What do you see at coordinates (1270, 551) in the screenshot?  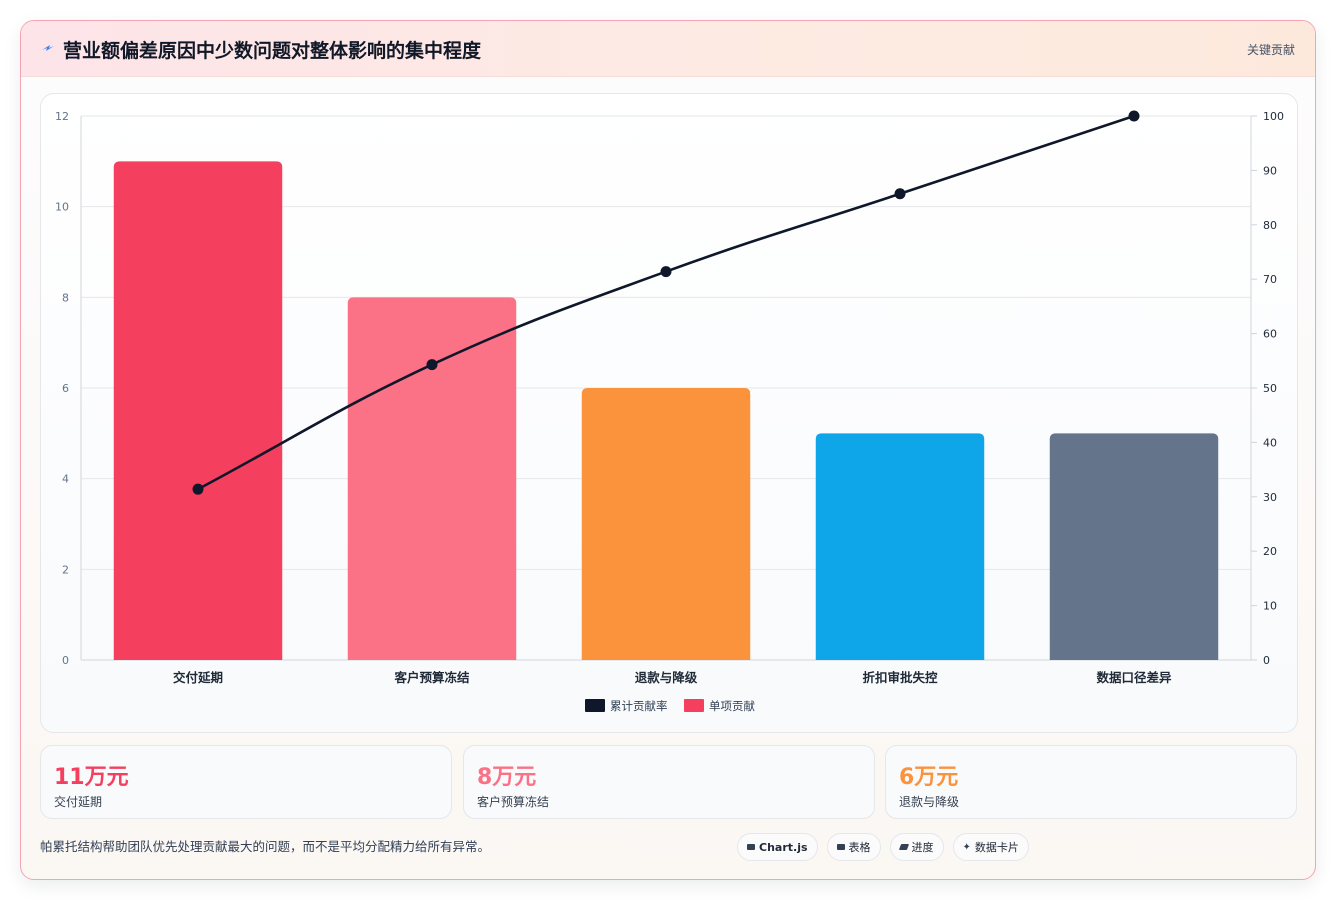 I see `y-right-tick-label: 20` at bounding box center [1270, 551].